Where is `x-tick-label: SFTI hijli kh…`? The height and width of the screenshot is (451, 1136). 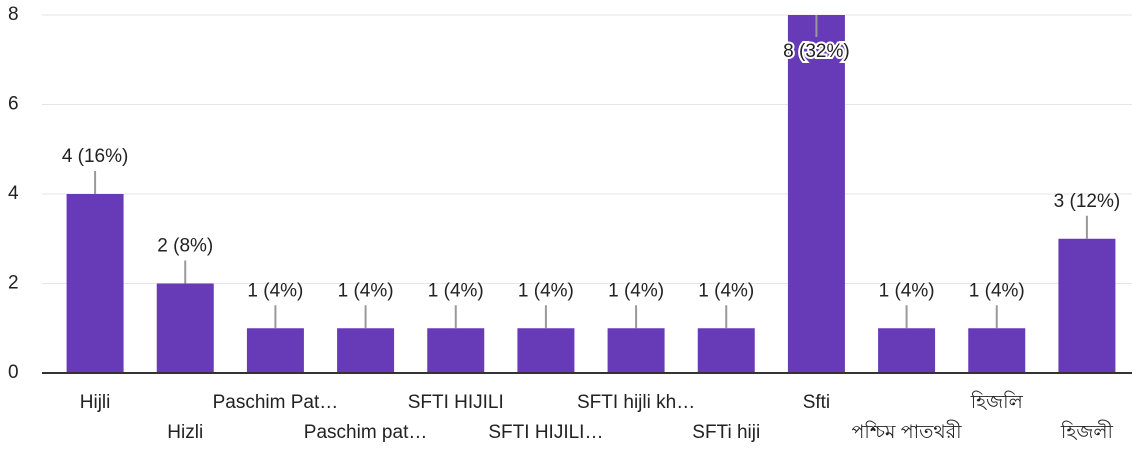
x-tick-label: SFTI hijli kh… is located at coordinates (636, 402).